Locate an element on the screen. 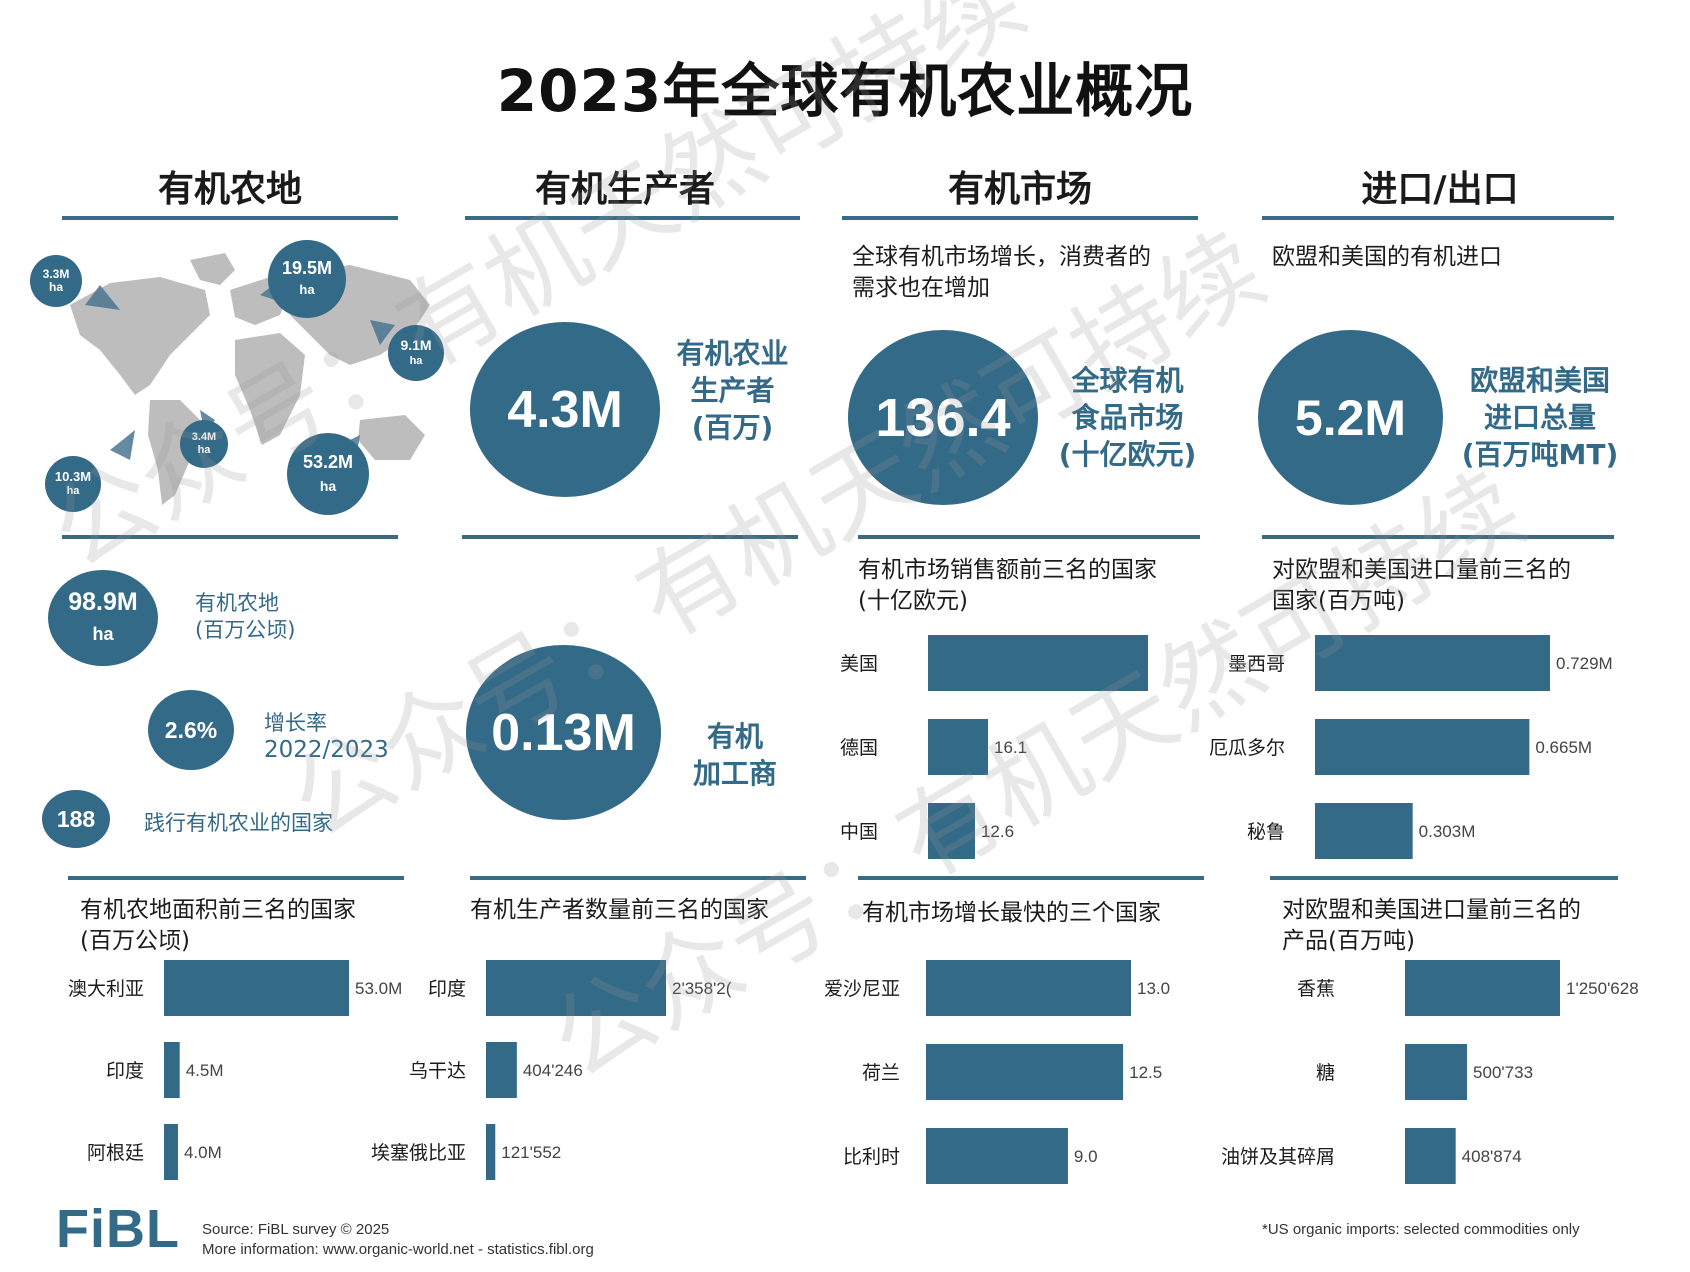  bar-category-label: 厄瓜多尔 is located at coordinates (1247, 748).